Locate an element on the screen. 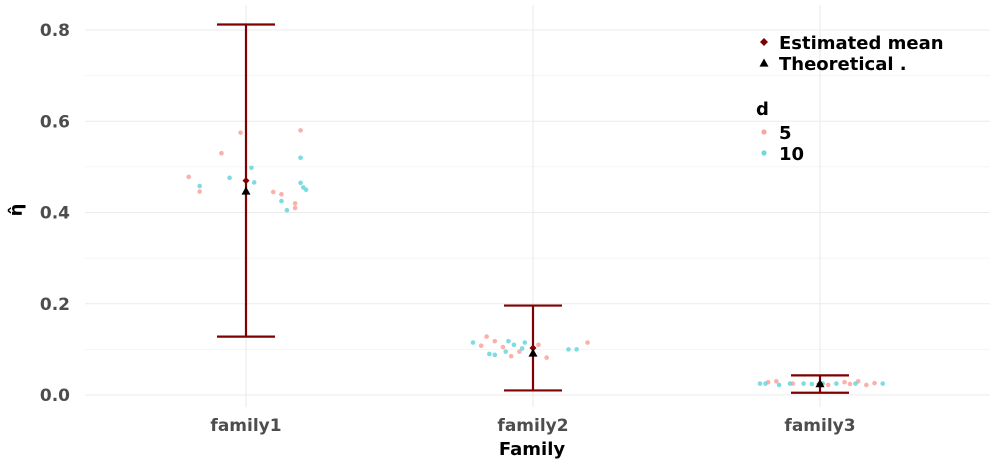 This screenshot has height=466, width=997. y-tick-label: 0.0 is located at coordinates (55, 396).